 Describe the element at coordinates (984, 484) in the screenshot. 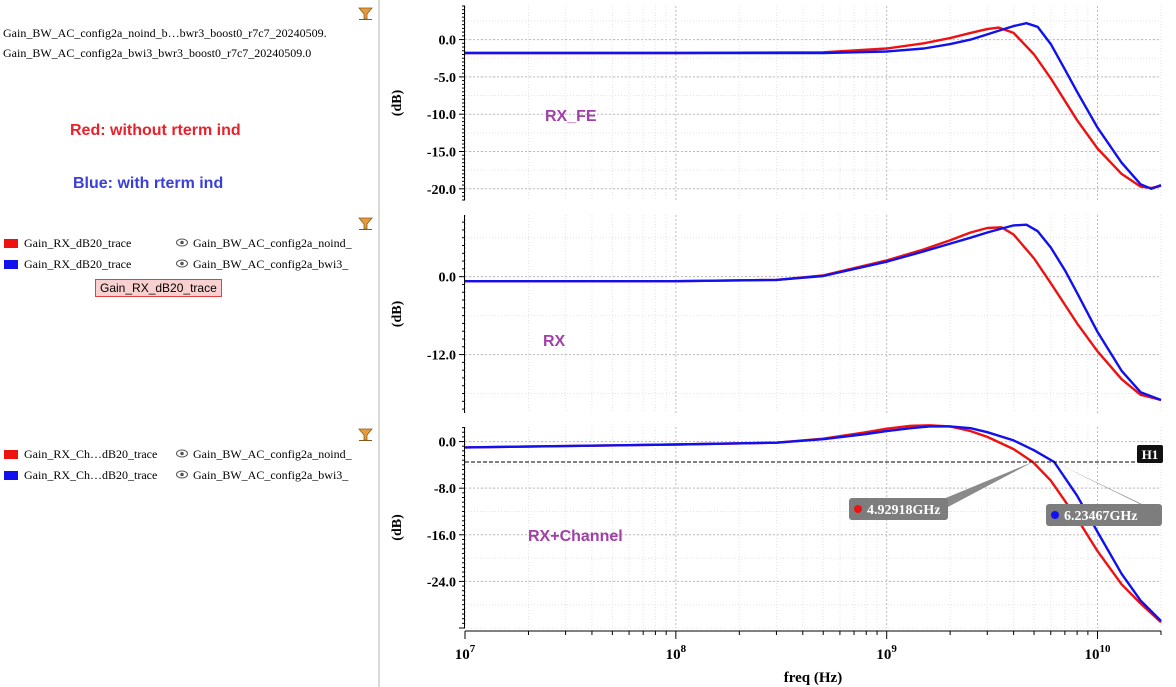

I see `marker-pointer` at that location.